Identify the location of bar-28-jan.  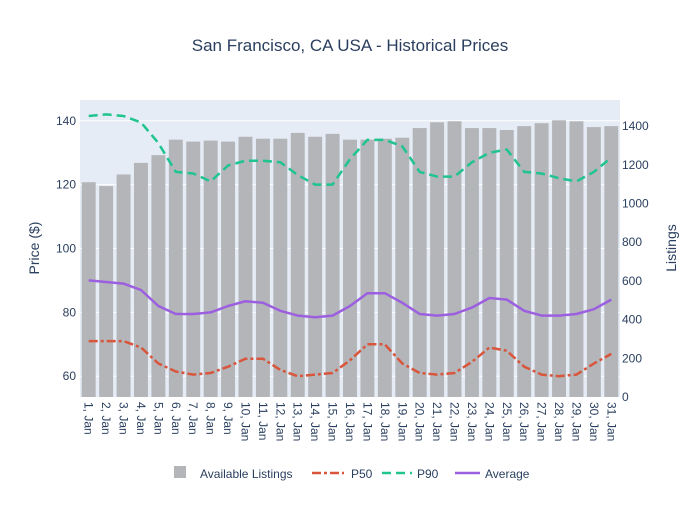
(559, 258).